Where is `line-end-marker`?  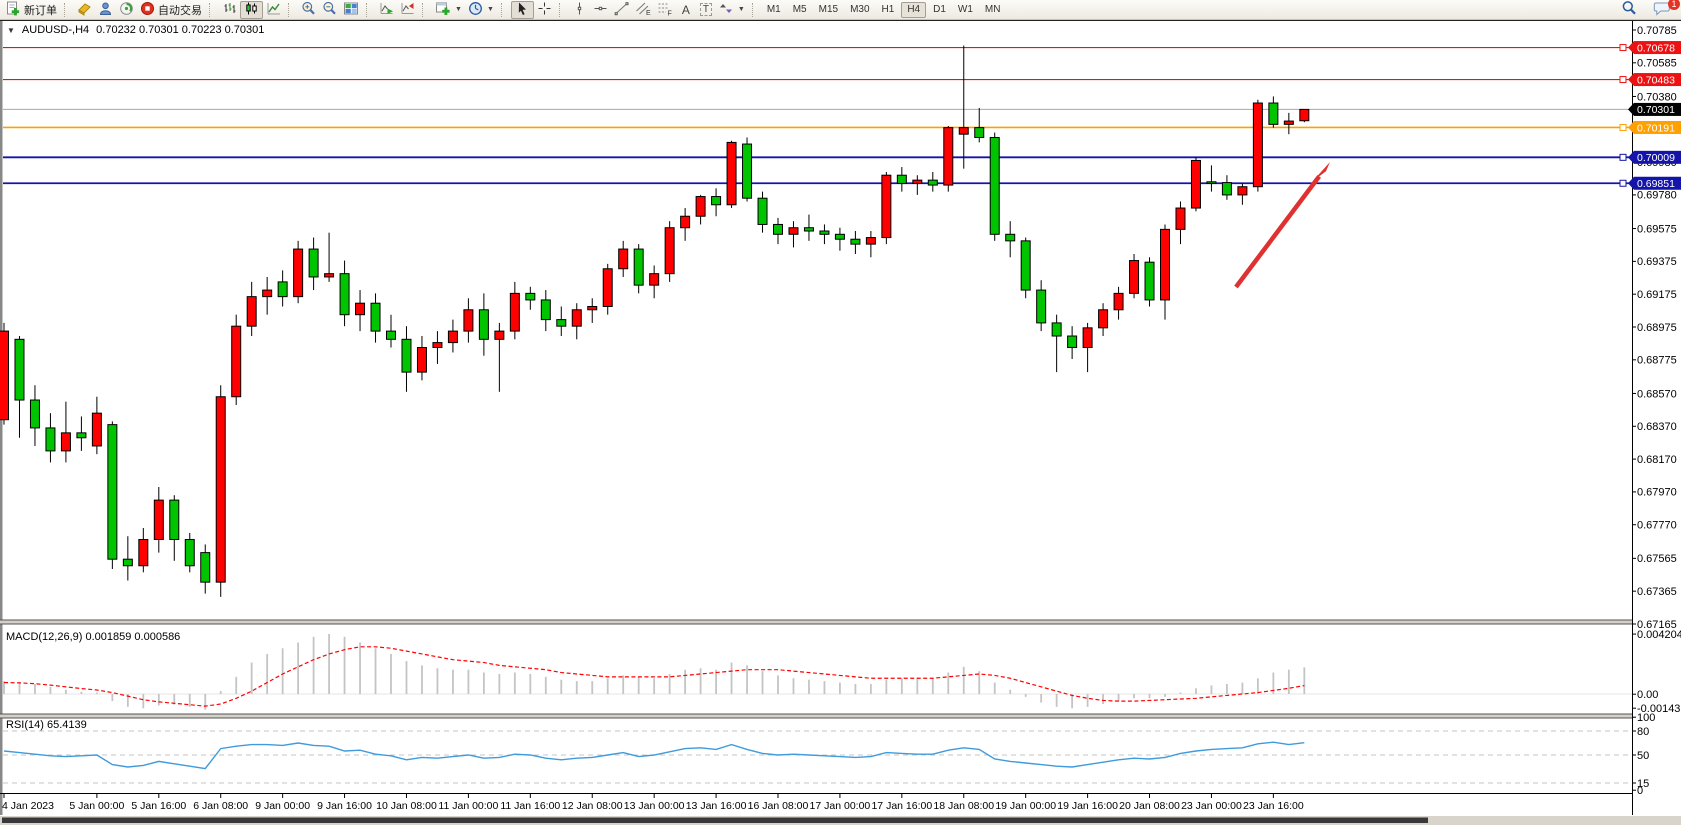
line-end-marker is located at coordinates (1623, 80).